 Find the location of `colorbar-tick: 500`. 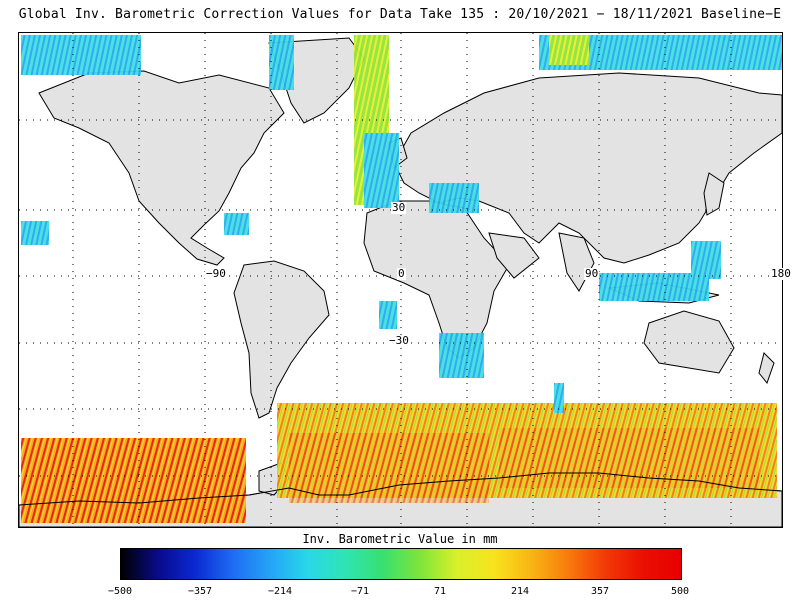

colorbar-tick: 500 is located at coordinates (680, 591).